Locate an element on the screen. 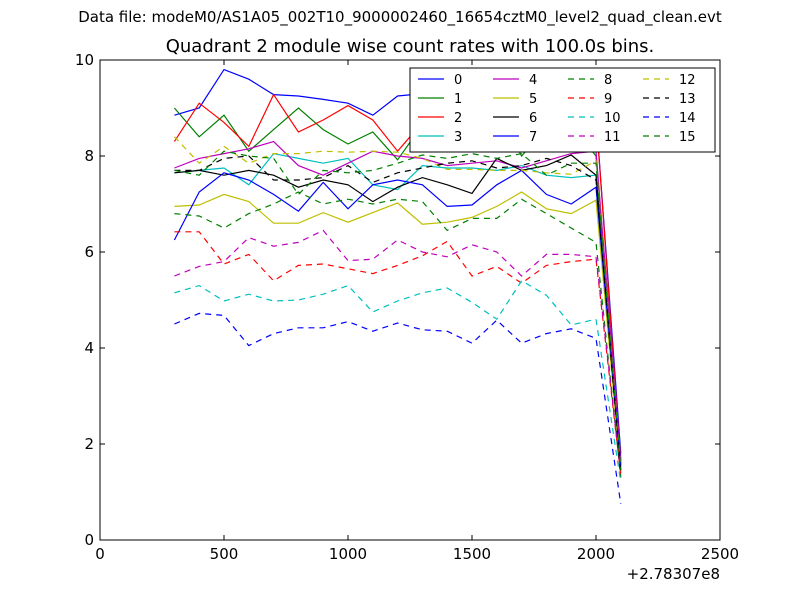  x-tick-label: 0 is located at coordinates (100, 554).